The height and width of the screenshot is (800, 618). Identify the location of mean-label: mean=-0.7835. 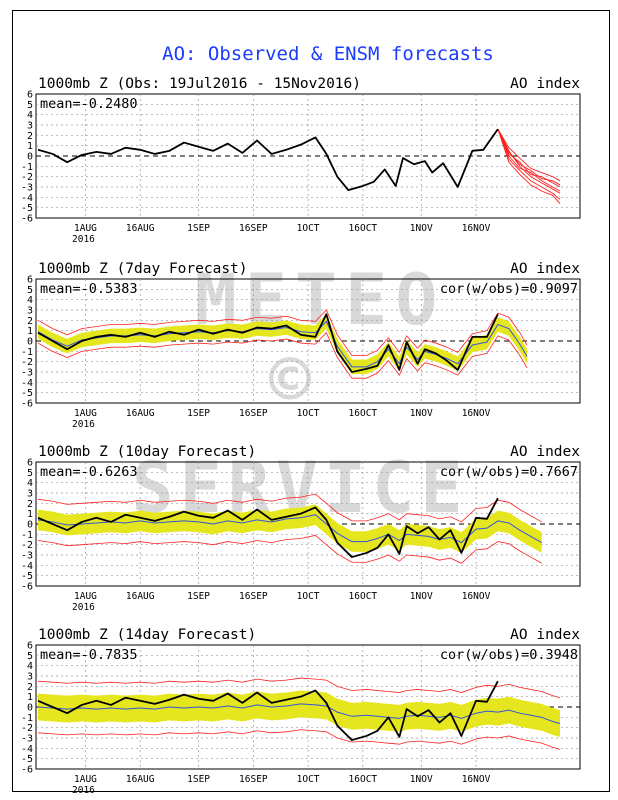
(89, 655).